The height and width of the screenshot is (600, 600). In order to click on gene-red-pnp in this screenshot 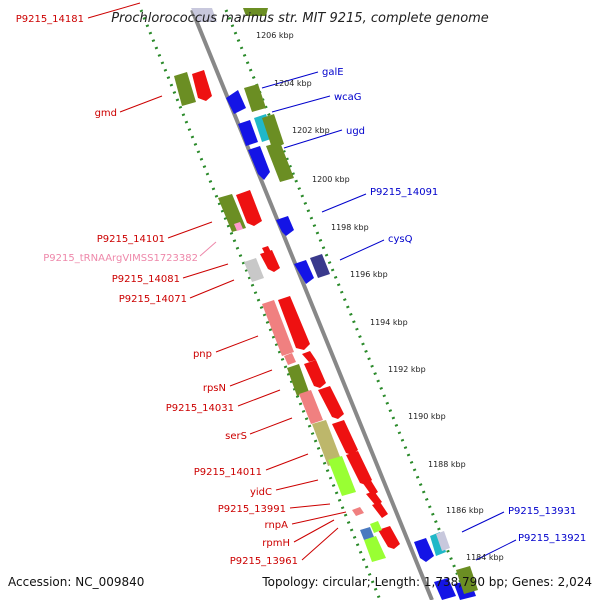, I will do `click(294, 323)`.